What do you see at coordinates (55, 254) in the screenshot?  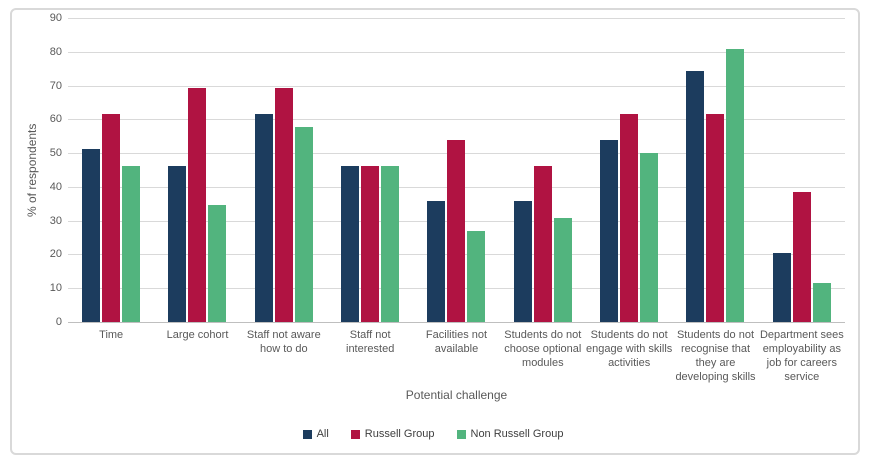 I see `y-tick-label: 20` at bounding box center [55, 254].